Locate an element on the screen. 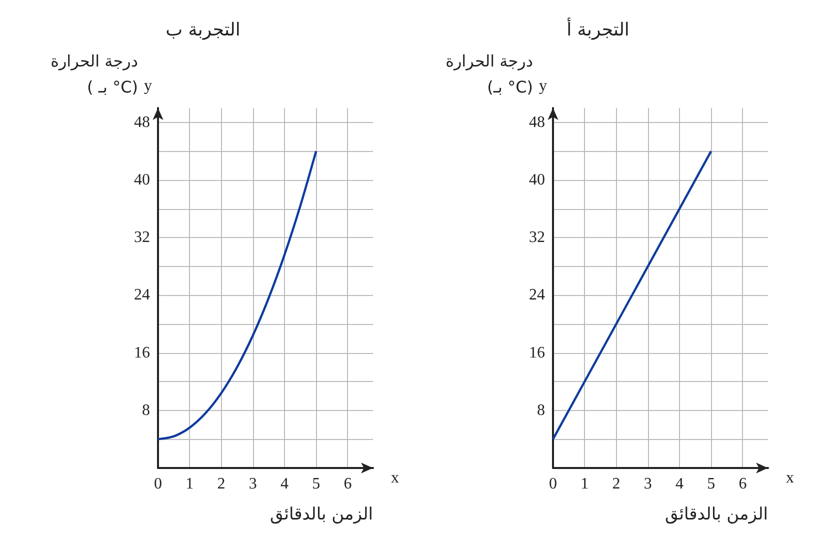  chart-title: التجربة ب is located at coordinates (203, 30).